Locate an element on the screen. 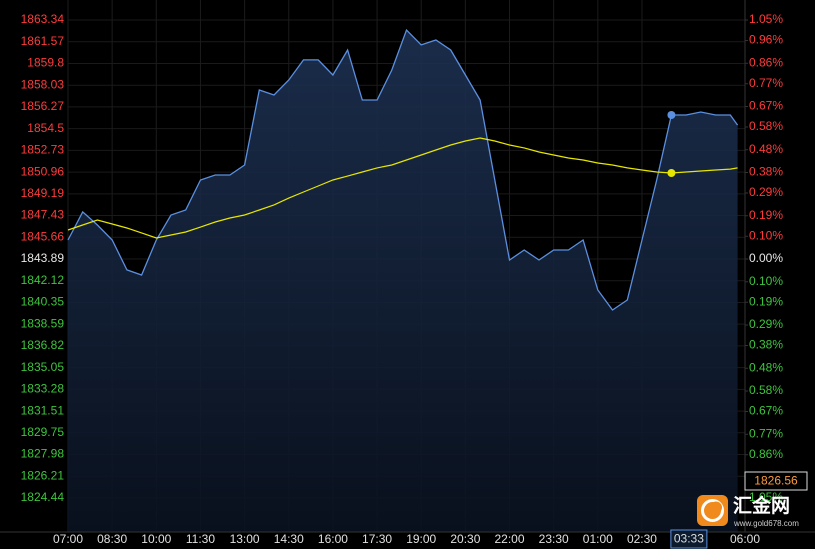 This screenshot has width=815, height=549. y2-tick-label: 0.96% is located at coordinates (766, 40).